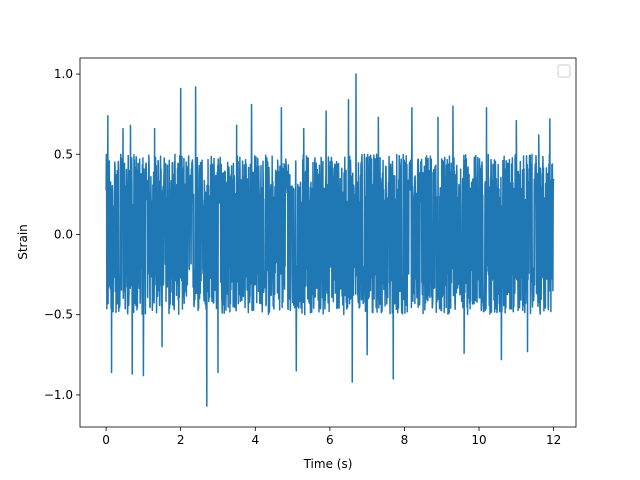 The width and height of the screenshot is (640, 480). I want to click on x-tick-label: 2, so click(181, 440).